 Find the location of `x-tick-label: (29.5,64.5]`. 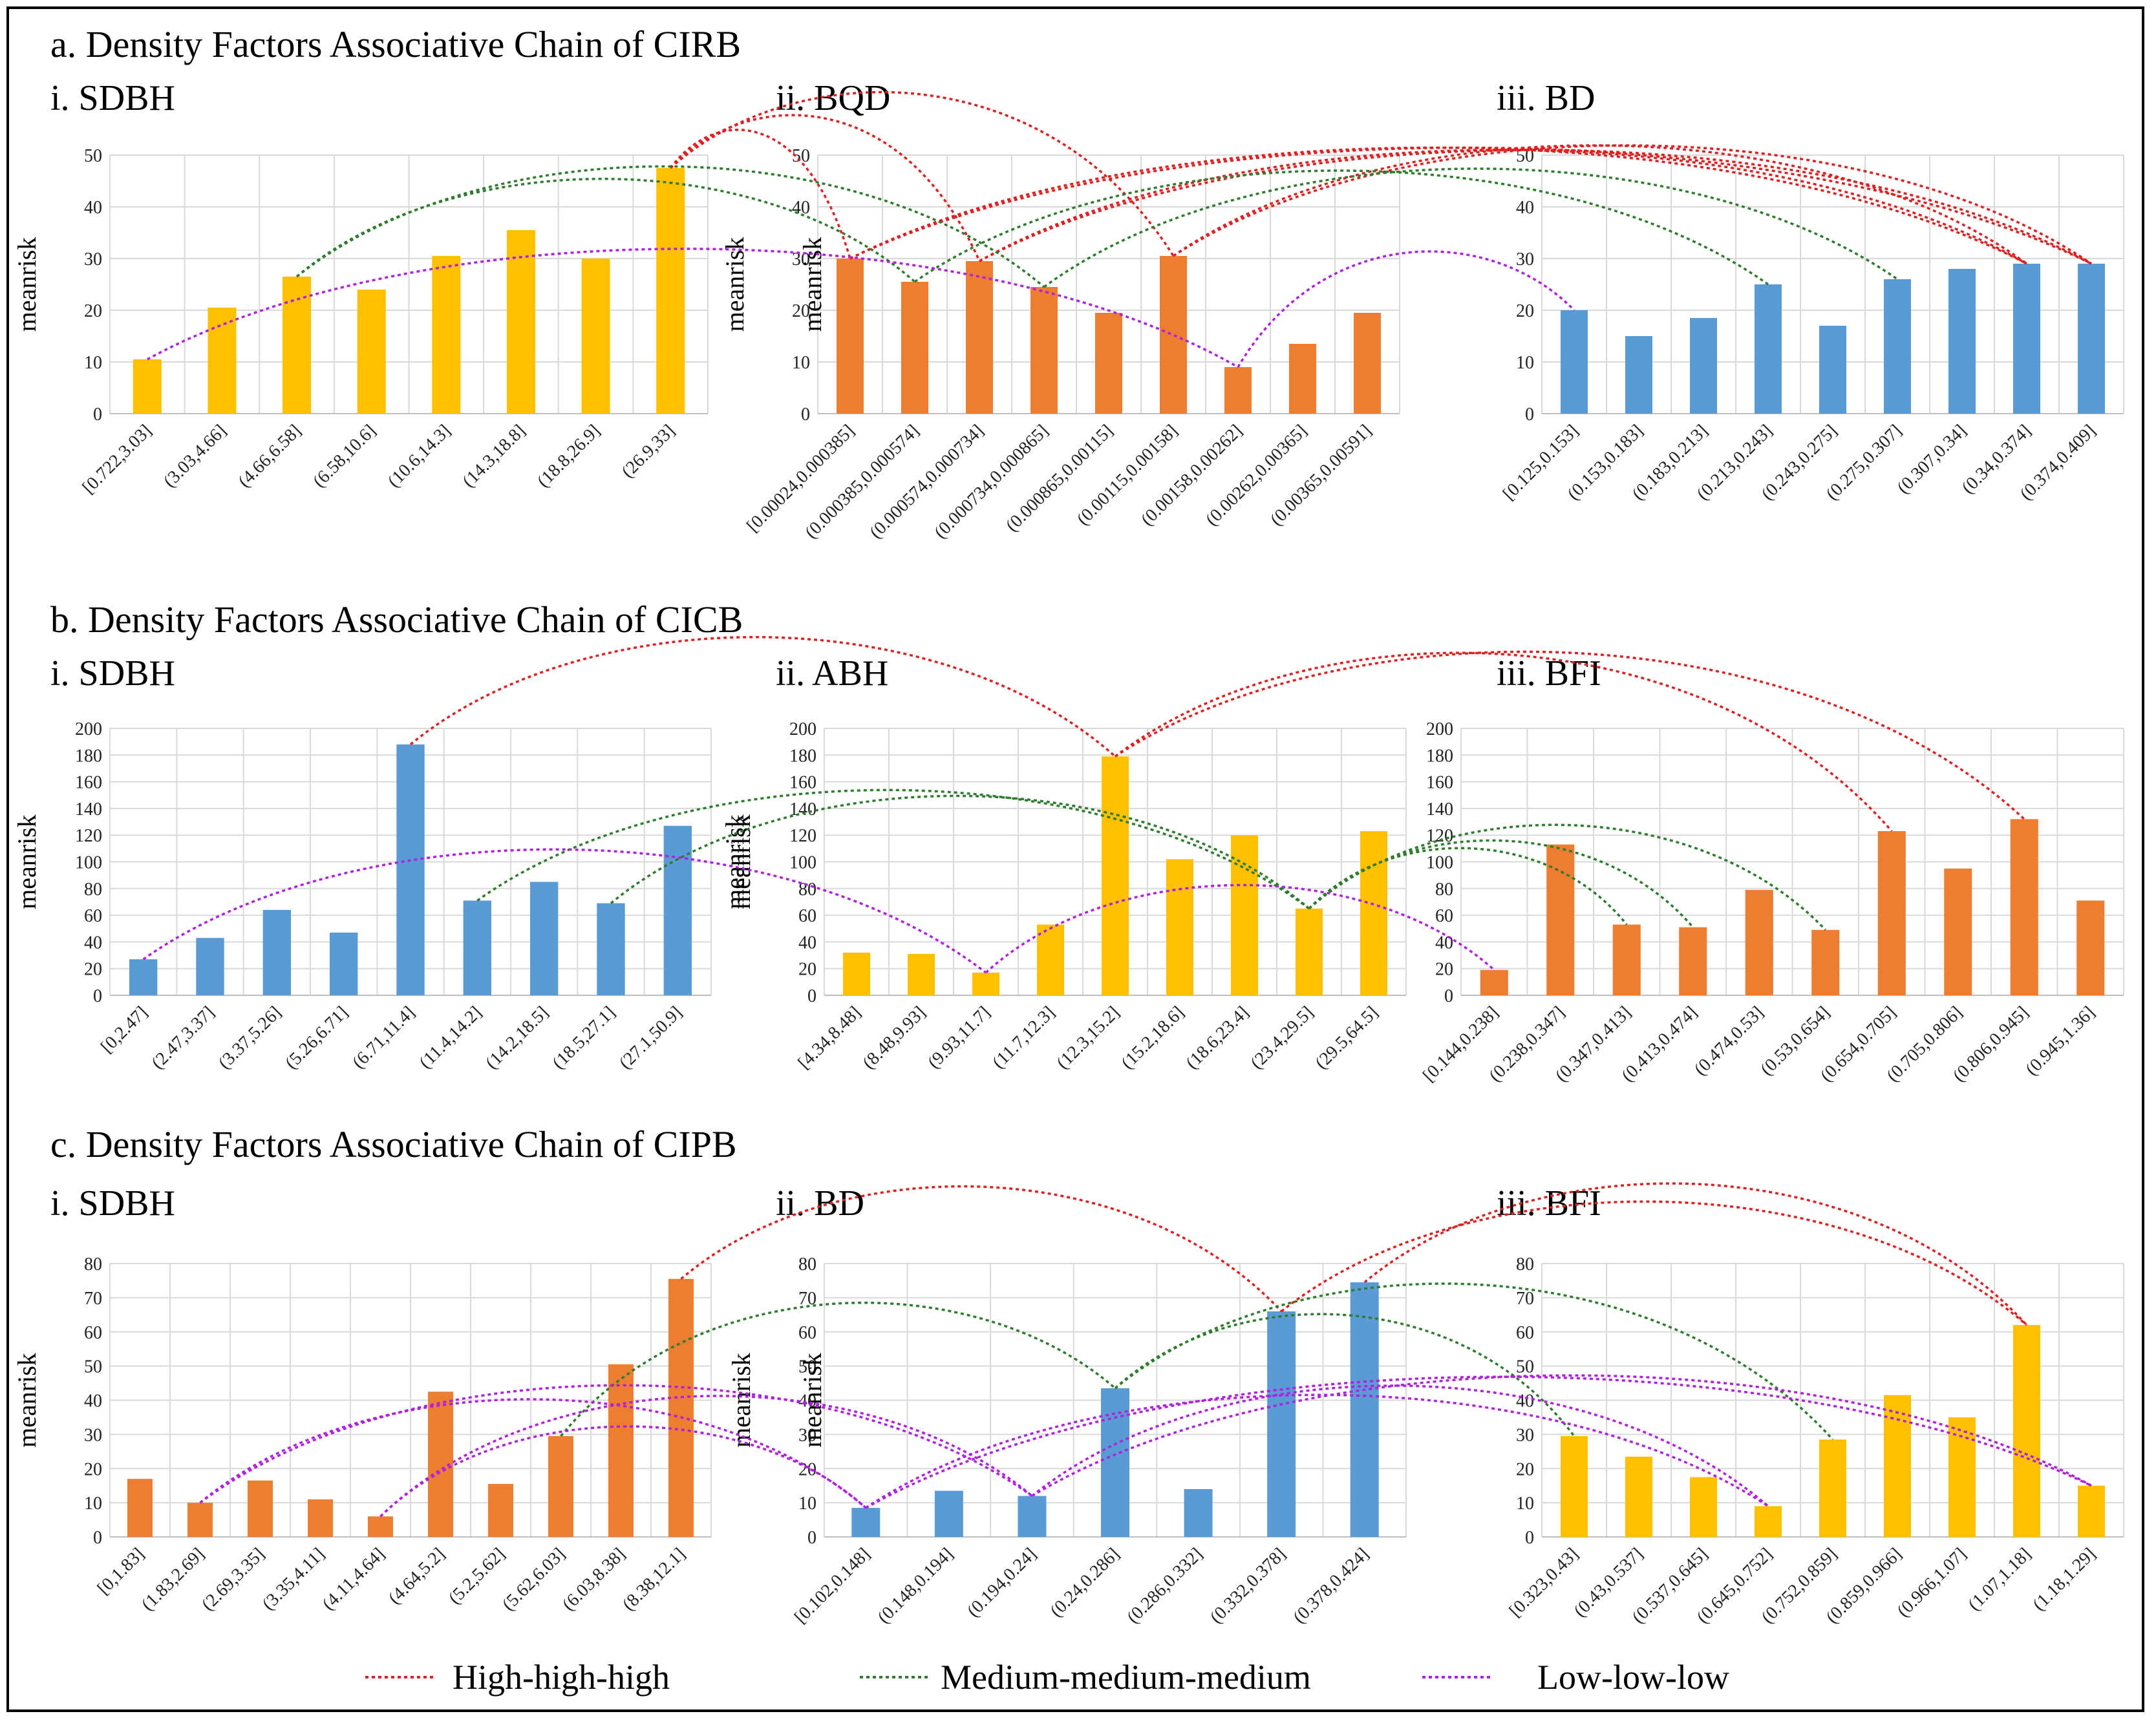

x-tick-label: (29.5,64.5] is located at coordinates (1347, 1037).